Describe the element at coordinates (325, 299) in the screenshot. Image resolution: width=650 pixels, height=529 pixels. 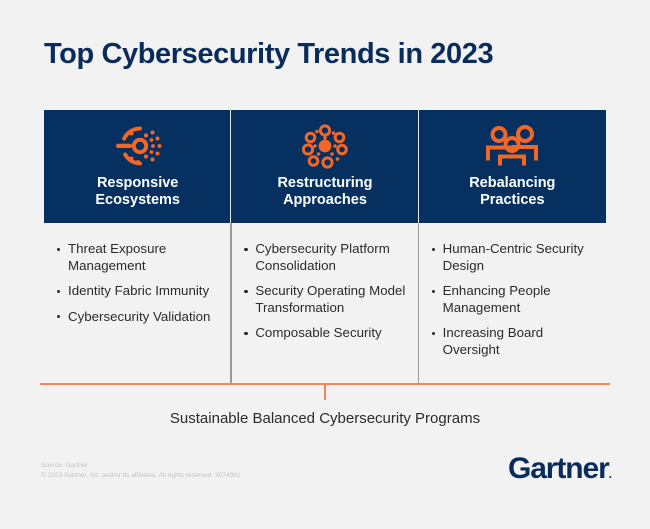
I see `list-item: Security Operating Model Transformation` at that location.